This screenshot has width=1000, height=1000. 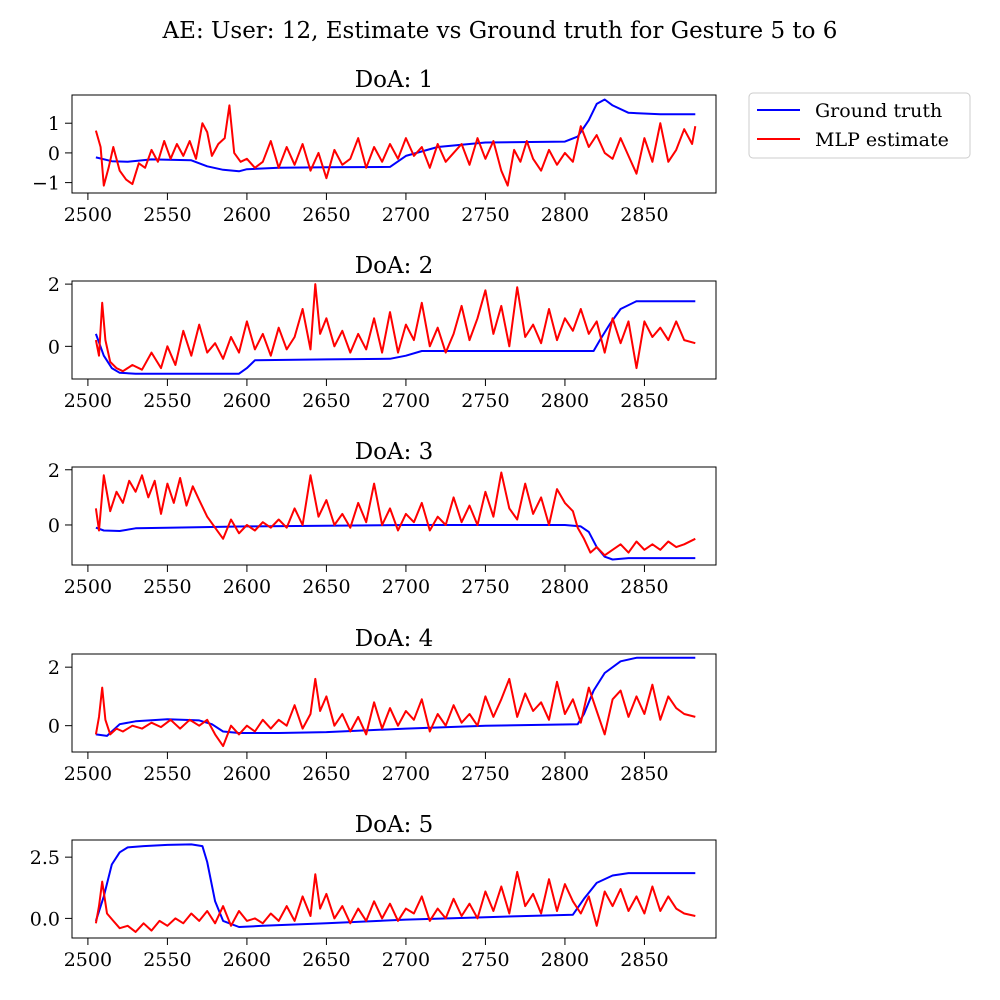 I want to click on y-tick-label: 1, so click(x=54, y=124).